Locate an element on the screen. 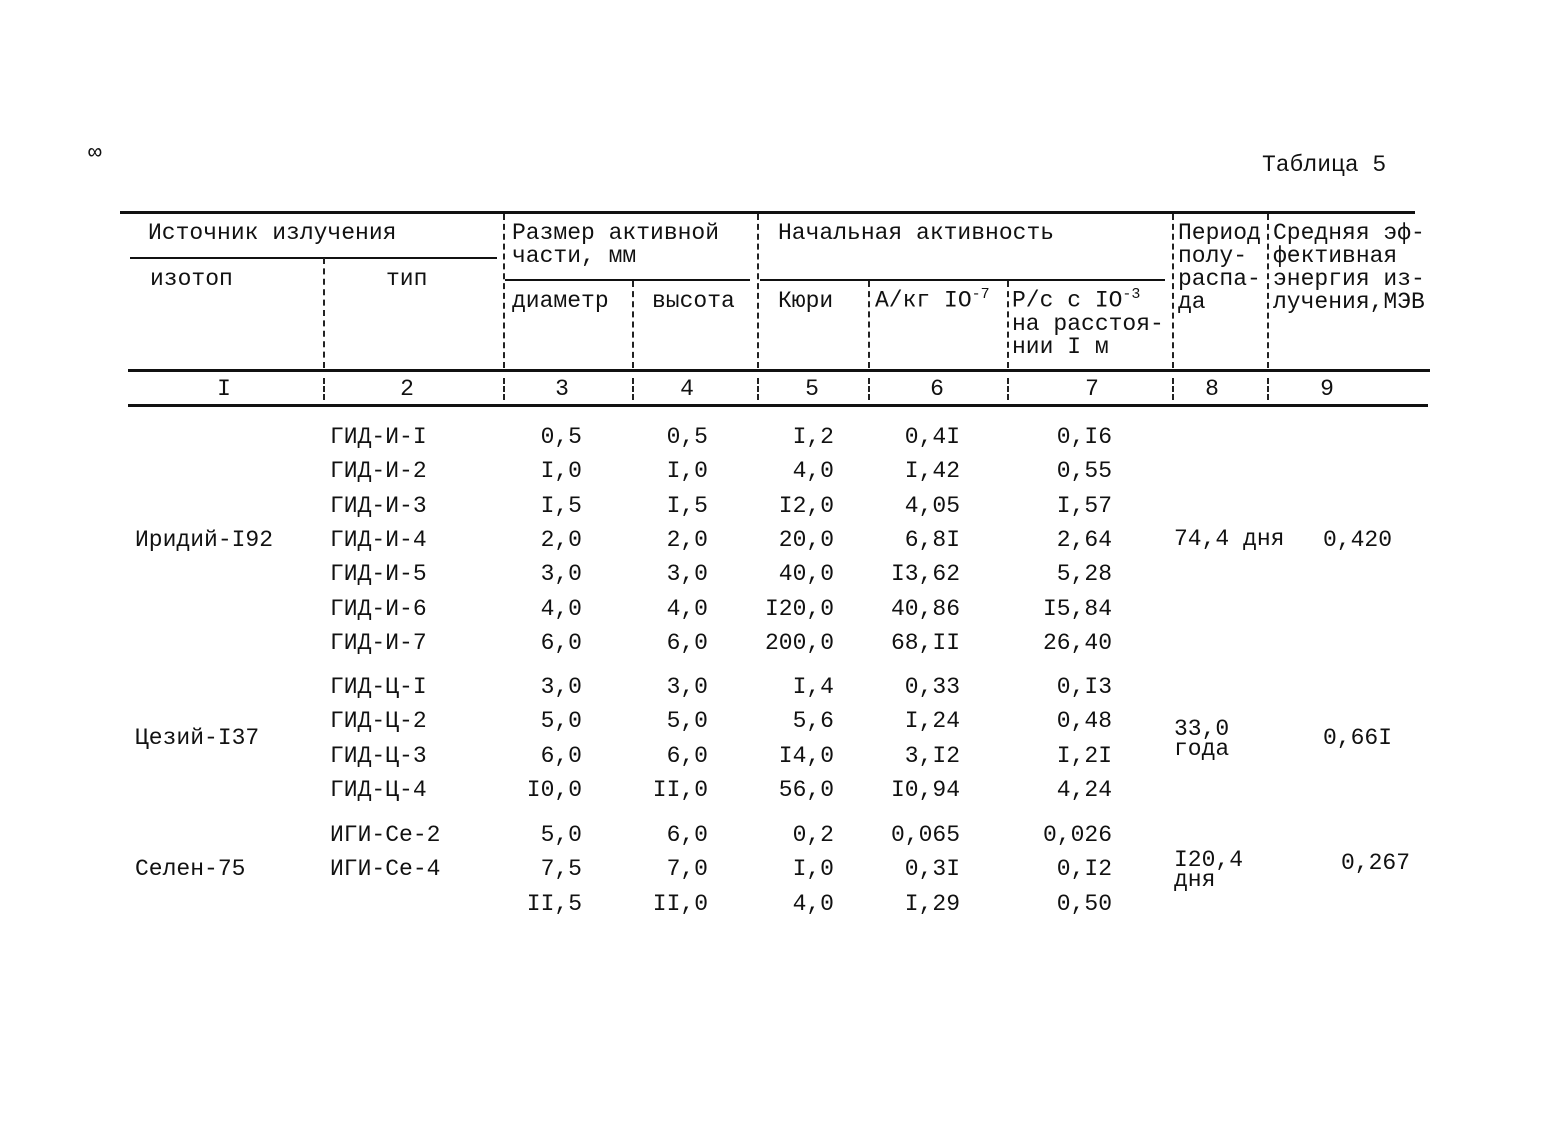 The image size is (1545, 1138). header-cell: высота is located at coordinates (693, 301).